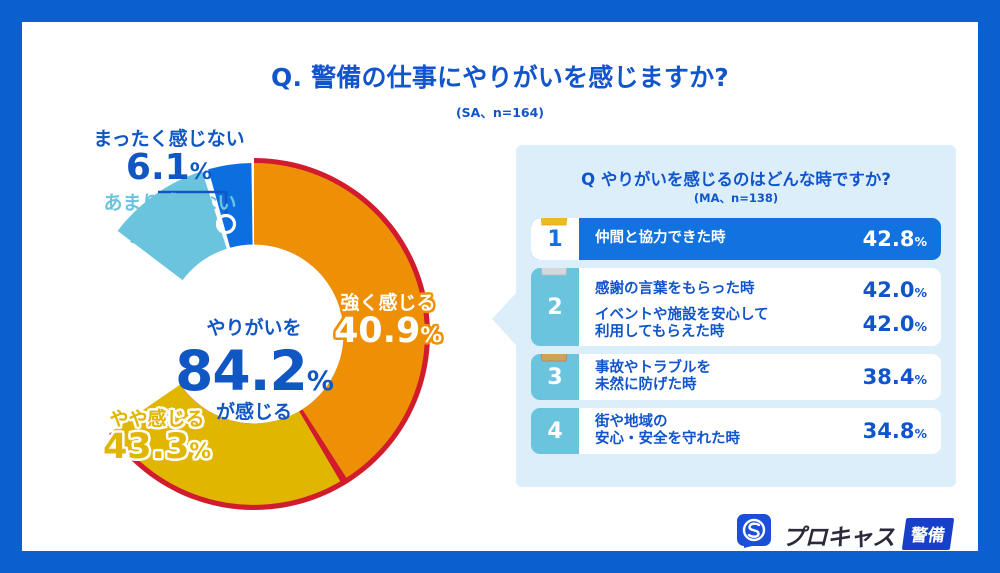  I want to click on slice-strong, so click(339, 320).